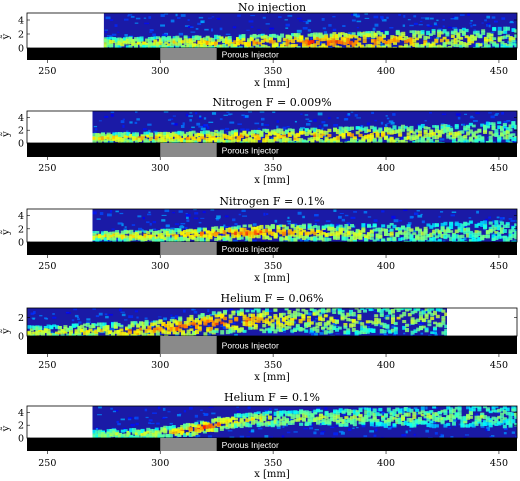 The image size is (520, 481). I want to click on x-tick-label: 400, so click(386, 365).